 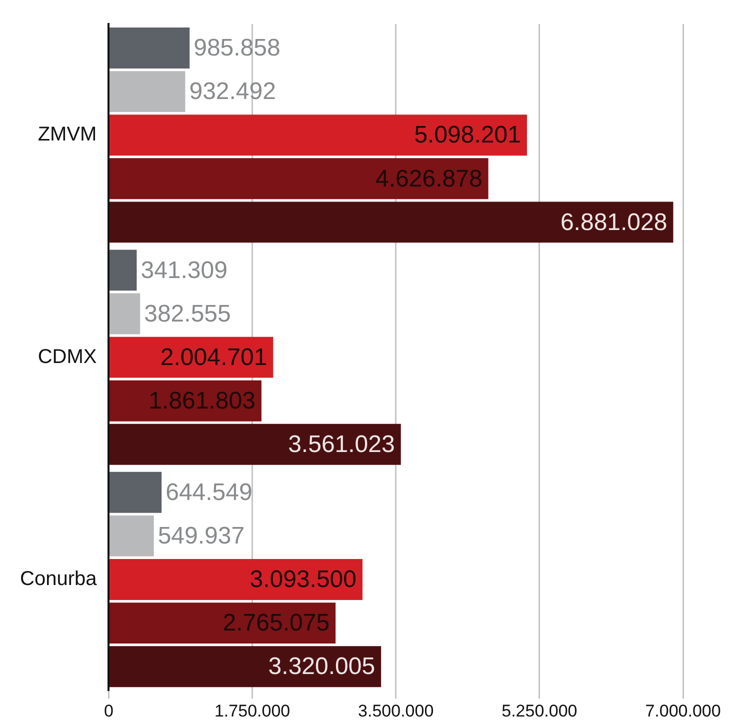 I want to click on data-label: 341.309, so click(x=184, y=270).